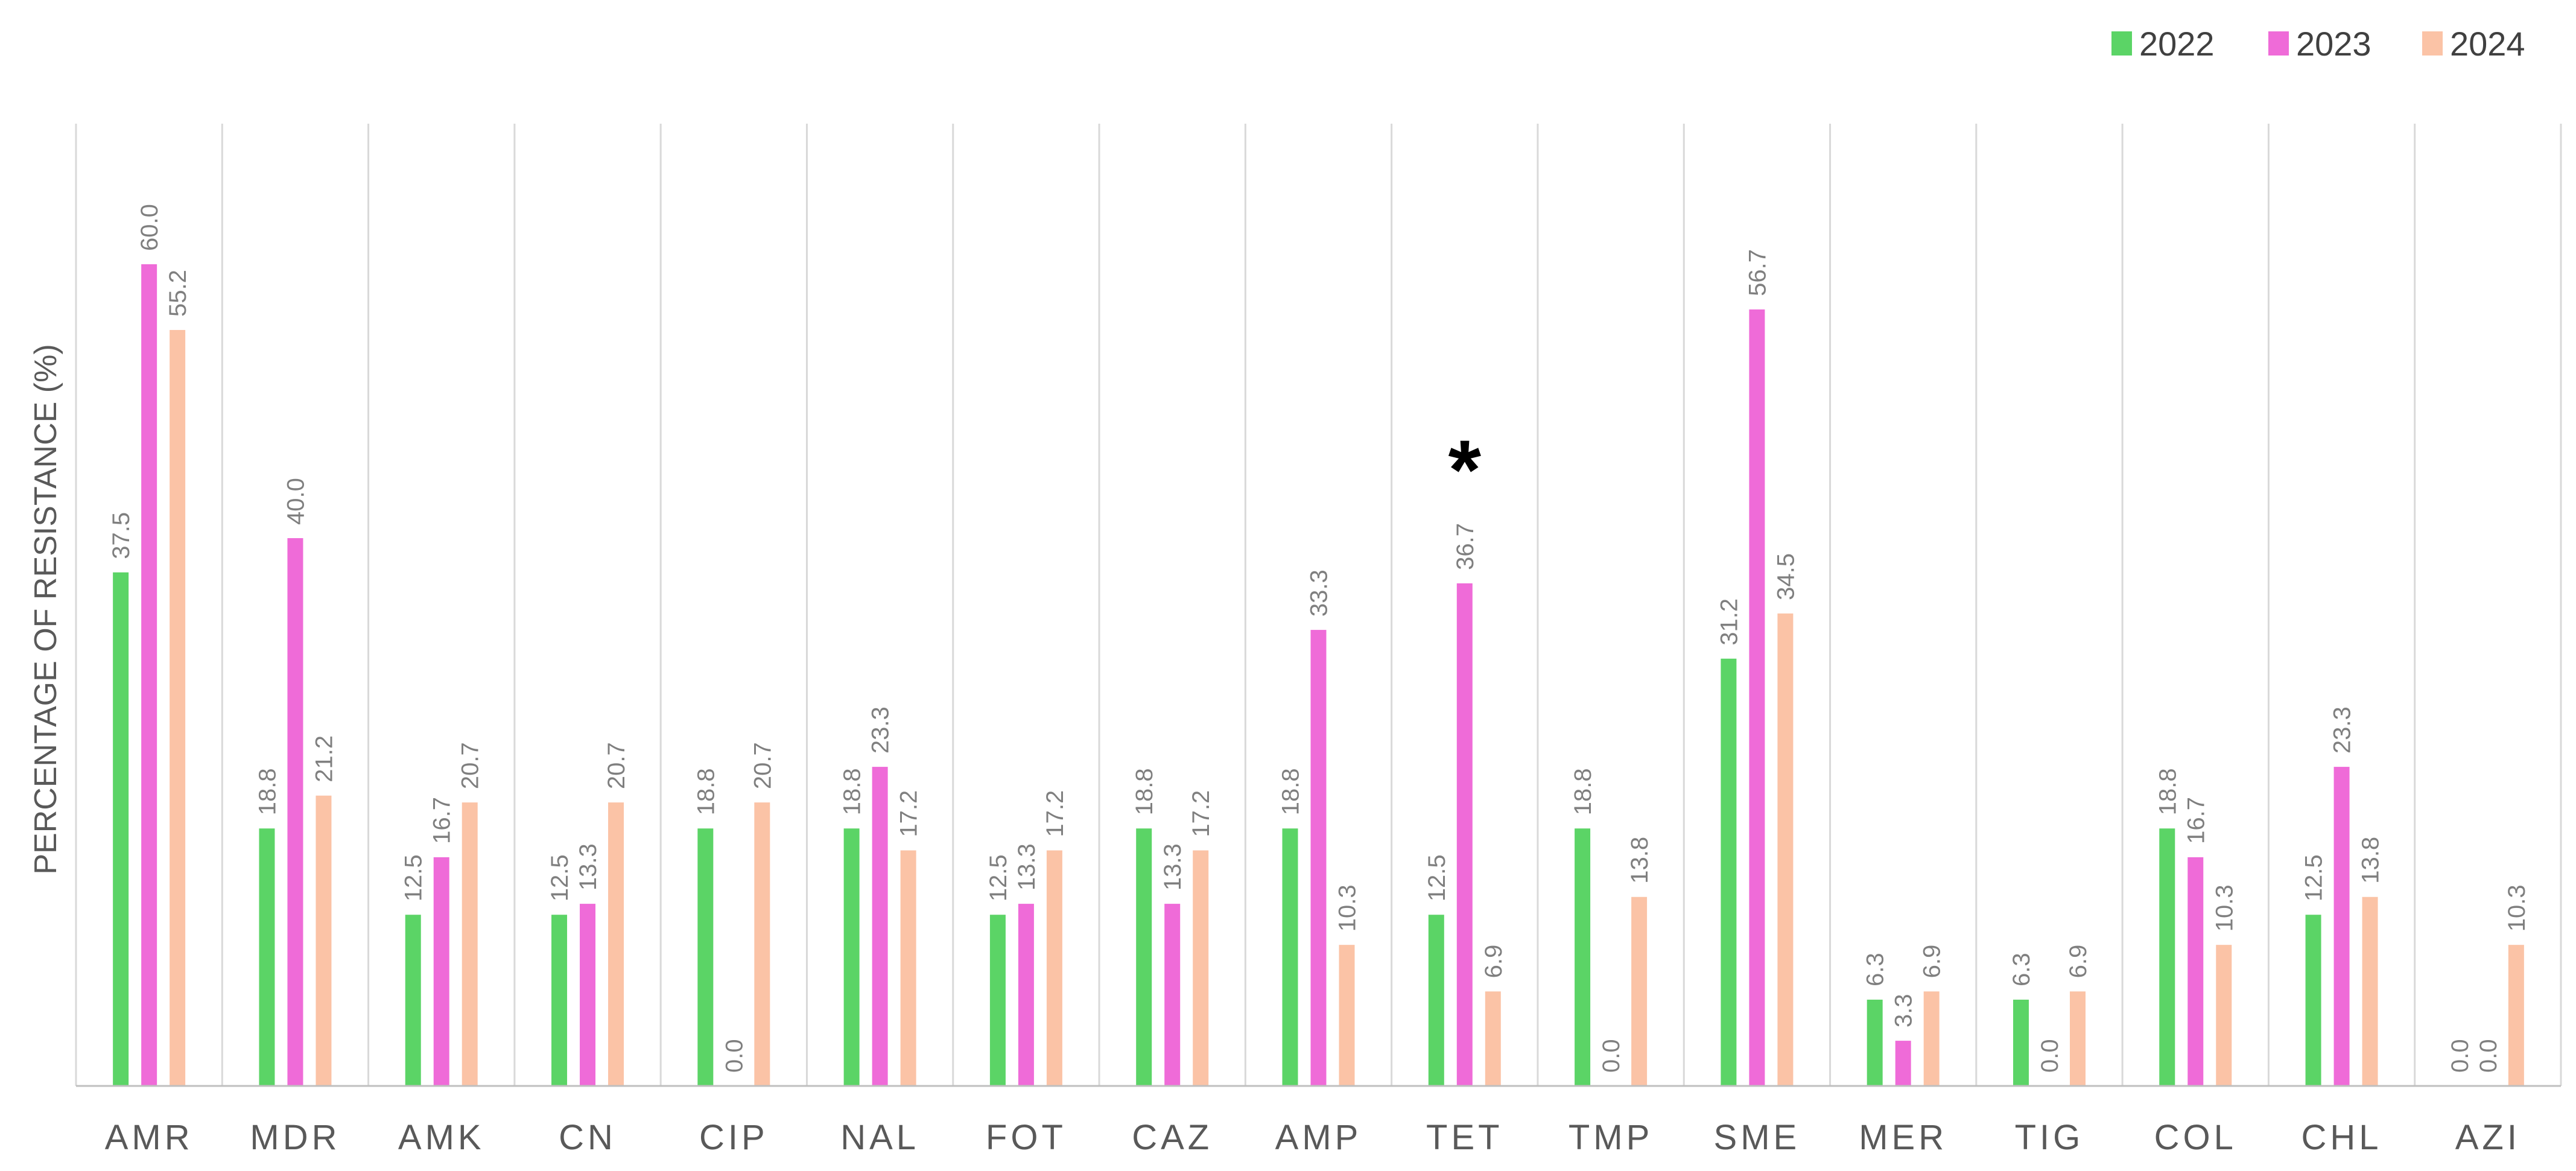  I want to click on category-label-mdr: MDR, so click(295, 1137).